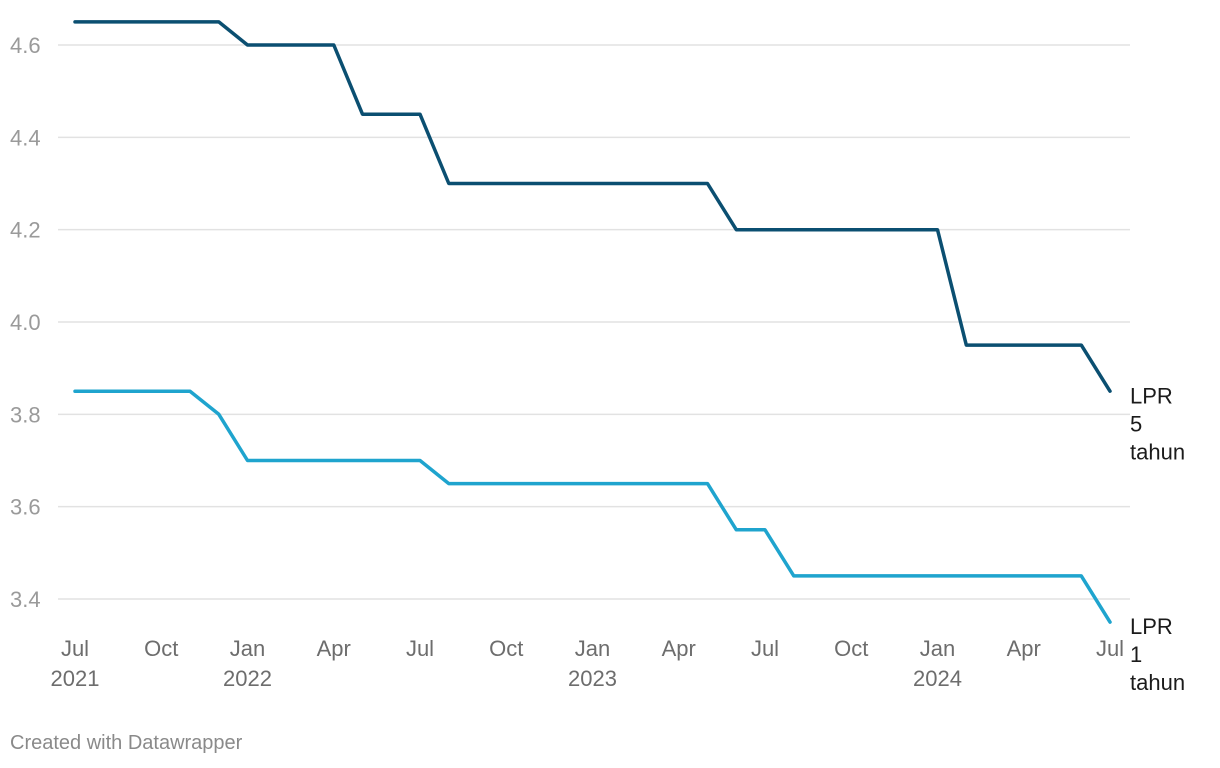  I want to click on y-tick-label: 4.4, so click(25, 137).